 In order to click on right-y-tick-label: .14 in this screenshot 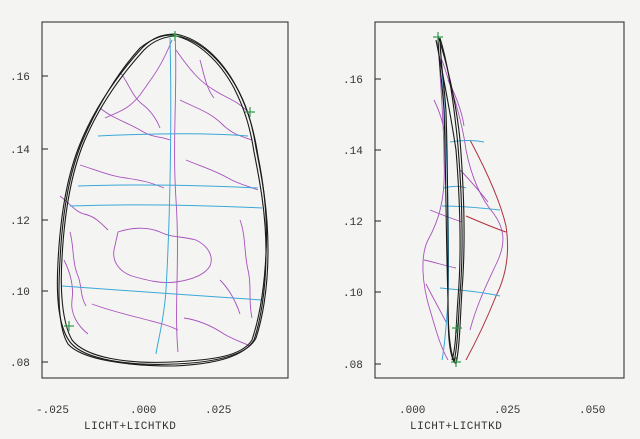, I will do `click(353, 152)`.